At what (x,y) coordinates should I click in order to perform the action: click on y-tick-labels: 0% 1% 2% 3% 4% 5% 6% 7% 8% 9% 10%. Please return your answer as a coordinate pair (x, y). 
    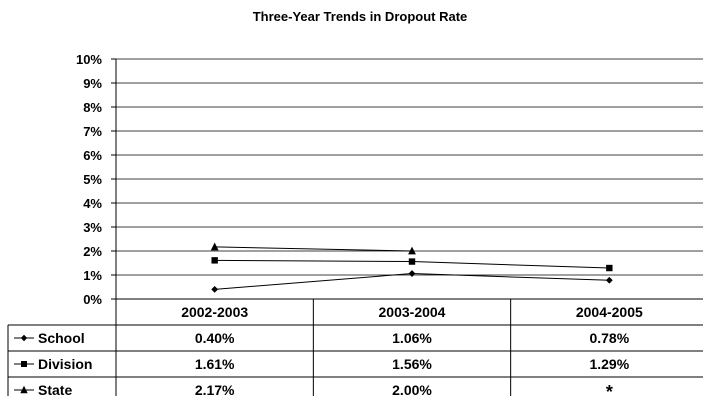
    Looking at the image, I should click on (89, 179).